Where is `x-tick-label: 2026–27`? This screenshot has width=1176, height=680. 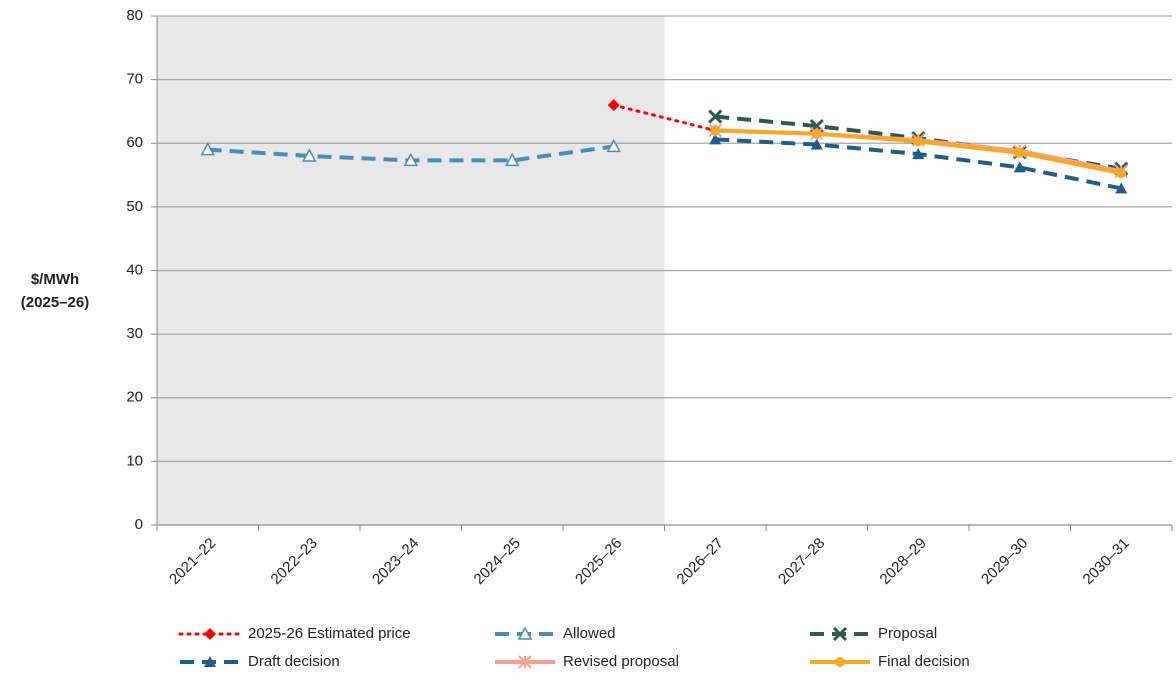 x-tick-label: 2026–27 is located at coordinates (700, 561).